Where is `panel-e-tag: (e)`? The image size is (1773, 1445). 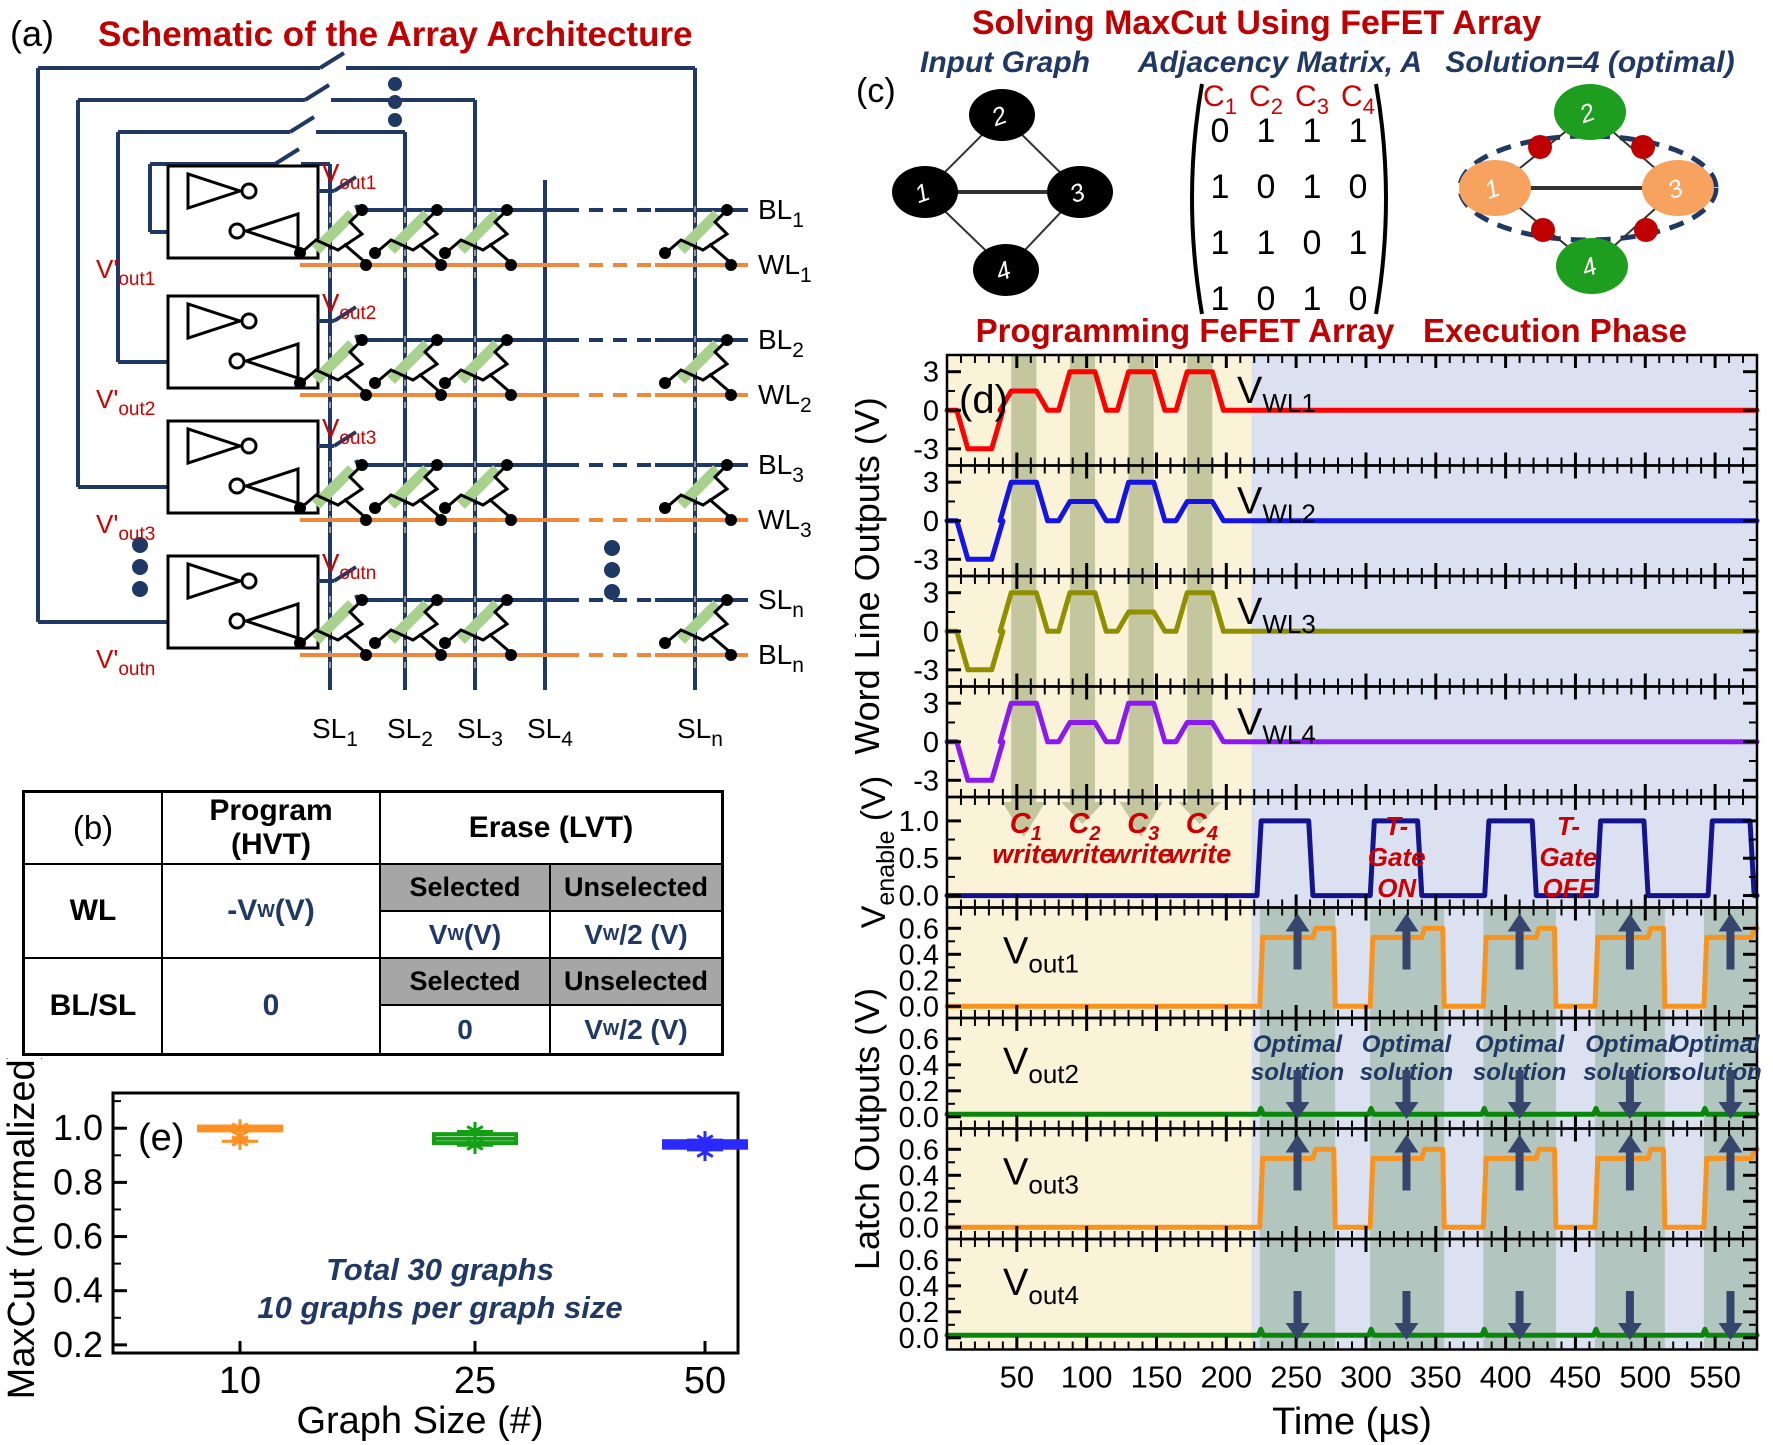 panel-e-tag: (e) is located at coordinates (161, 1138).